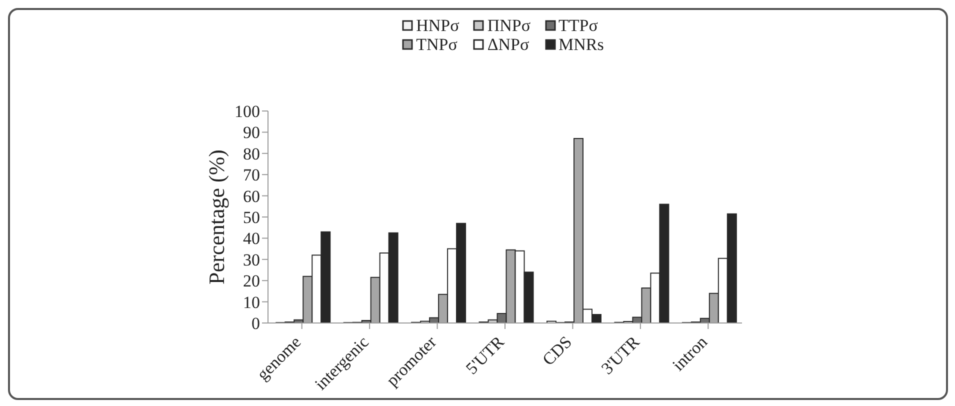 This screenshot has width=955, height=406. What do you see at coordinates (578, 25) in the screenshot?
I see `legend-label: TTPσ` at bounding box center [578, 25].